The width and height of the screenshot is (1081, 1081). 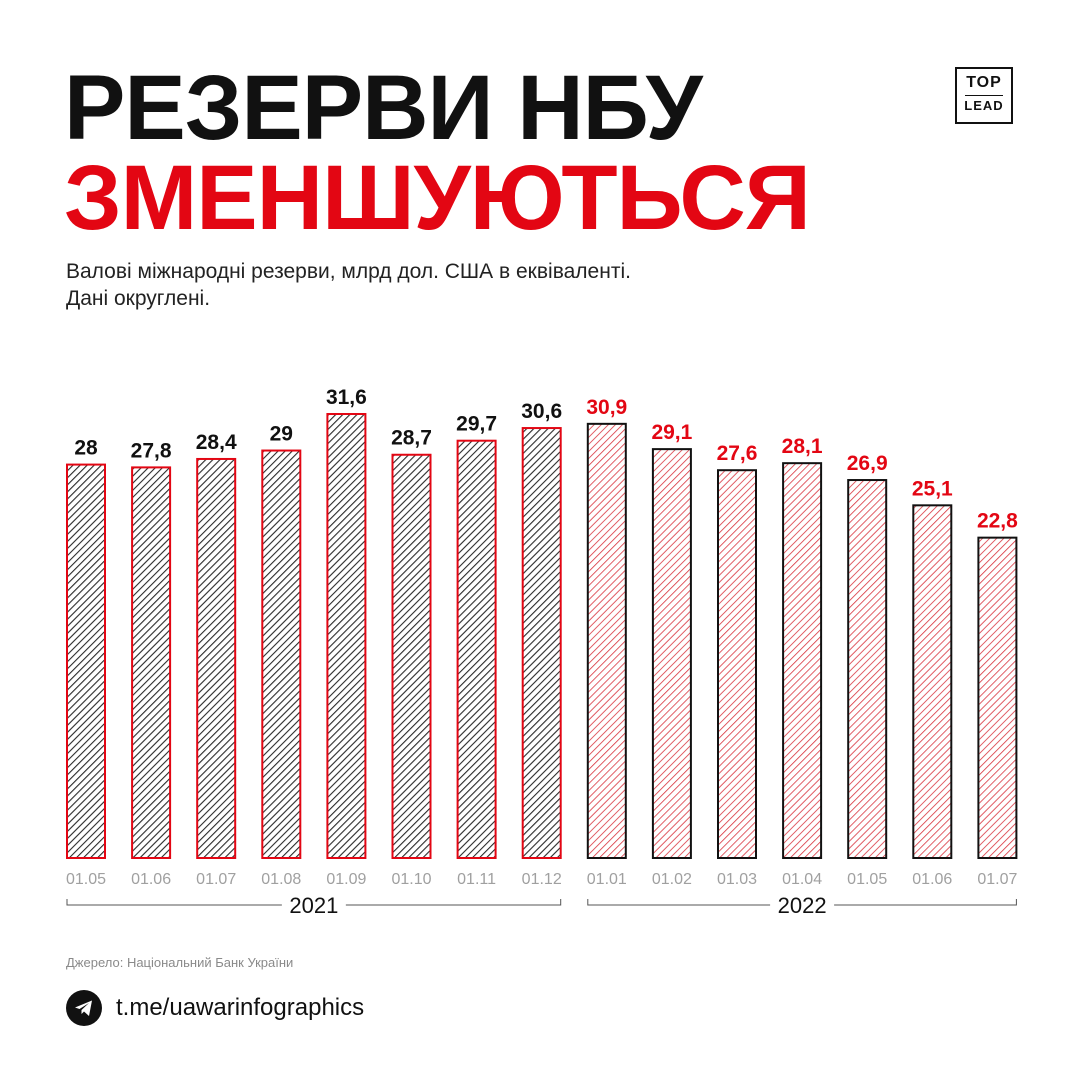 What do you see at coordinates (984, 82) in the screenshot?
I see `logo-top-text: TOP` at bounding box center [984, 82].